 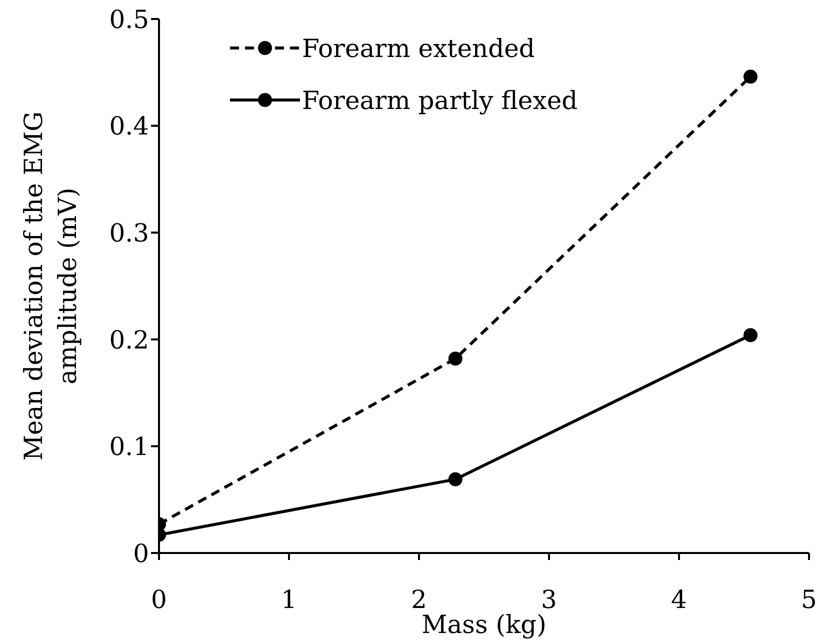 What do you see at coordinates (129, 339) in the screenshot?
I see `y-tick-label: 0.2` at bounding box center [129, 339].